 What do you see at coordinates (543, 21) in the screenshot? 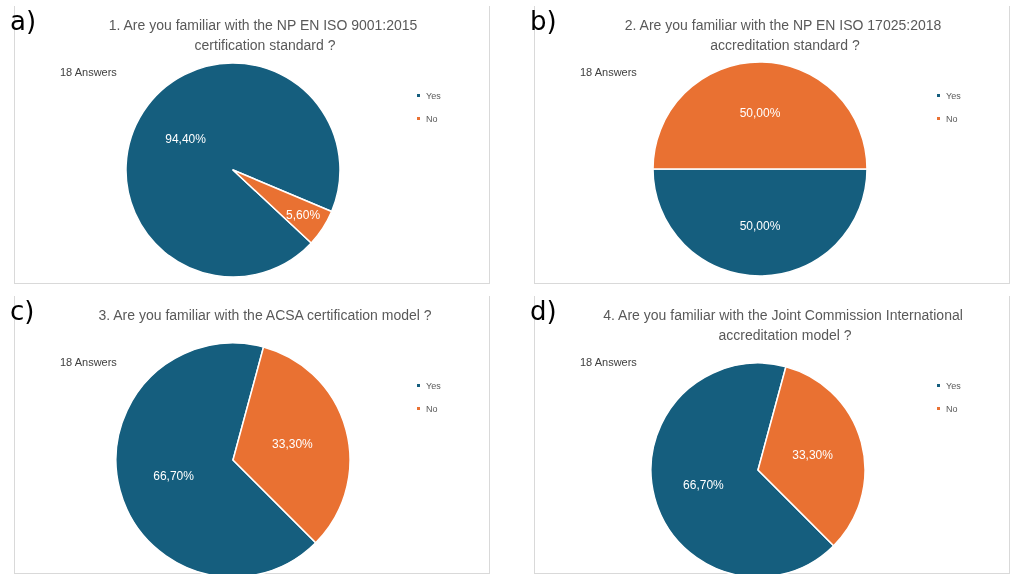
I see `text: b)` at bounding box center [543, 21].